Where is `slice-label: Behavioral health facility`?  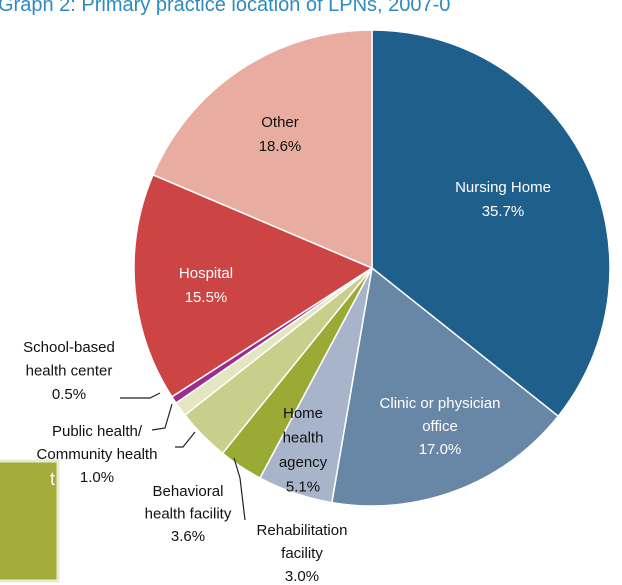 slice-label: Behavioral health facility is located at coordinates (188, 503).